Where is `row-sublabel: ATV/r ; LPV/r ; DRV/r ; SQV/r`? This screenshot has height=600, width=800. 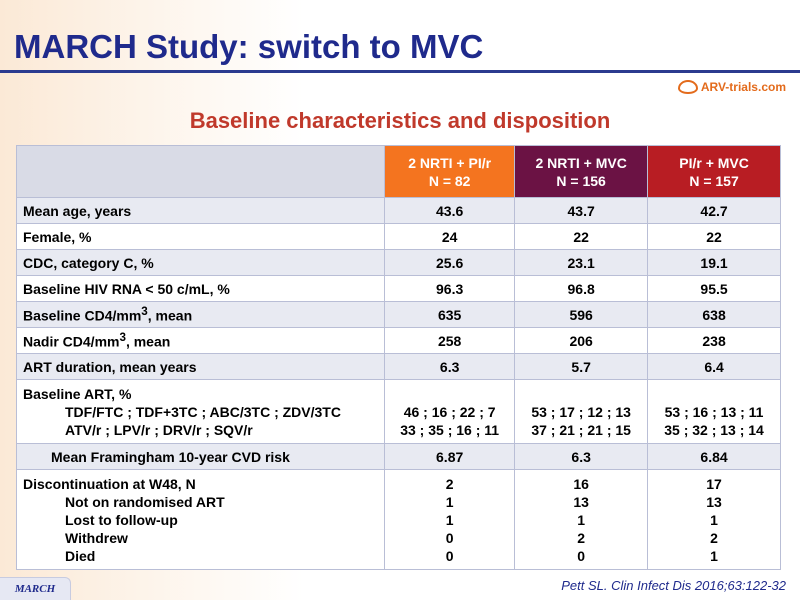 row-sublabel: ATV/r ; LPV/r ; DRV/r ; SQV/r is located at coordinates (159, 429).